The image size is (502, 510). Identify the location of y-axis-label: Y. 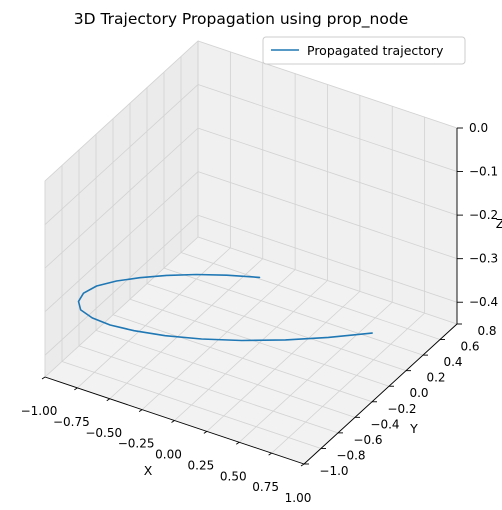
(413, 428).